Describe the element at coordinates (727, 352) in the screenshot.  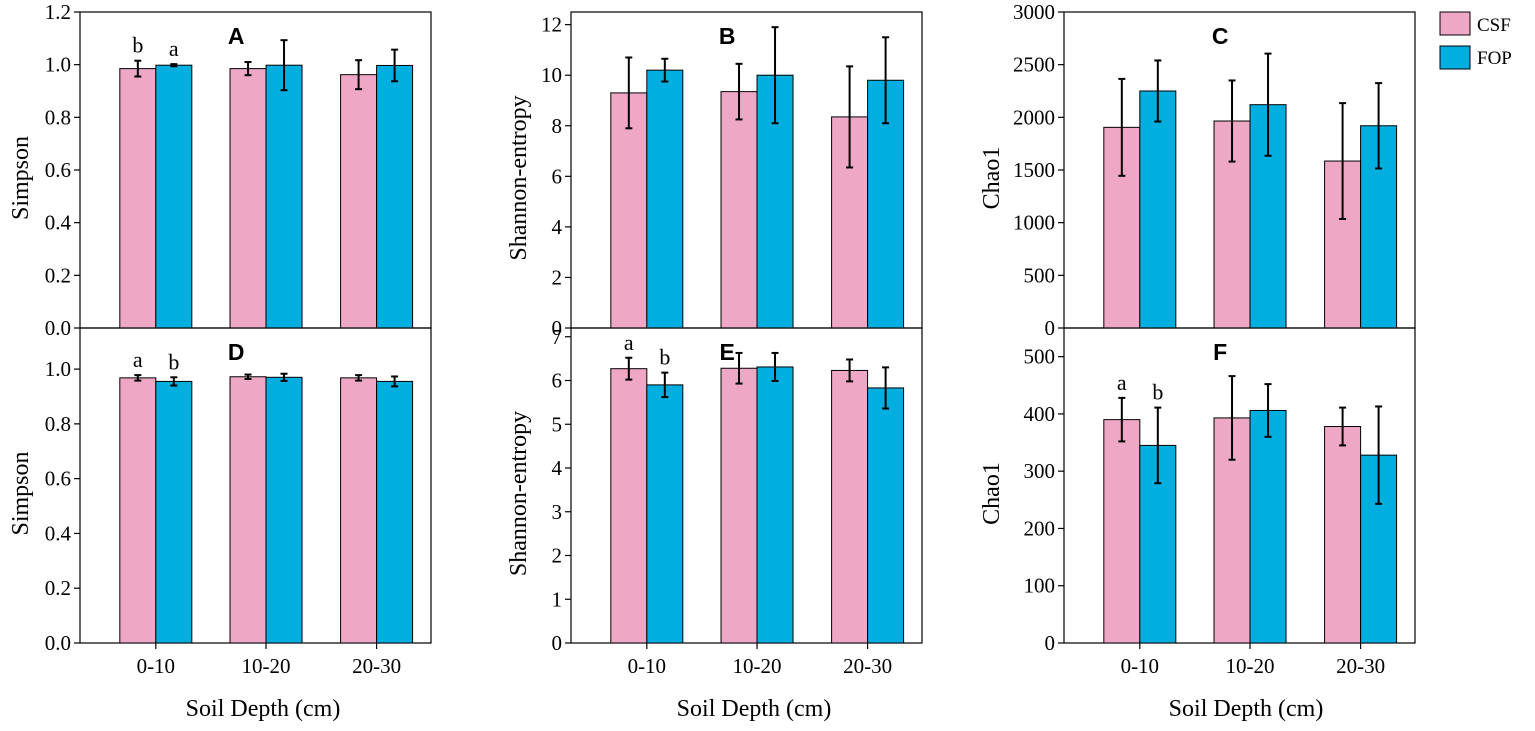
I see `panel-letter: E` at that location.